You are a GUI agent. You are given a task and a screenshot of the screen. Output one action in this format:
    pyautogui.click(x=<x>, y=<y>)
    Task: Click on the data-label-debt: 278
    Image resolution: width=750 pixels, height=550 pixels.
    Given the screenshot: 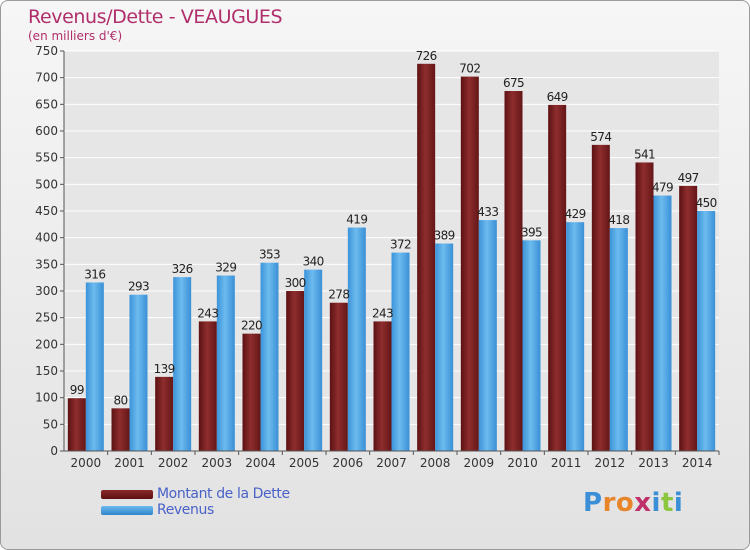 What is the action you would take?
    pyautogui.click(x=338, y=295)
    